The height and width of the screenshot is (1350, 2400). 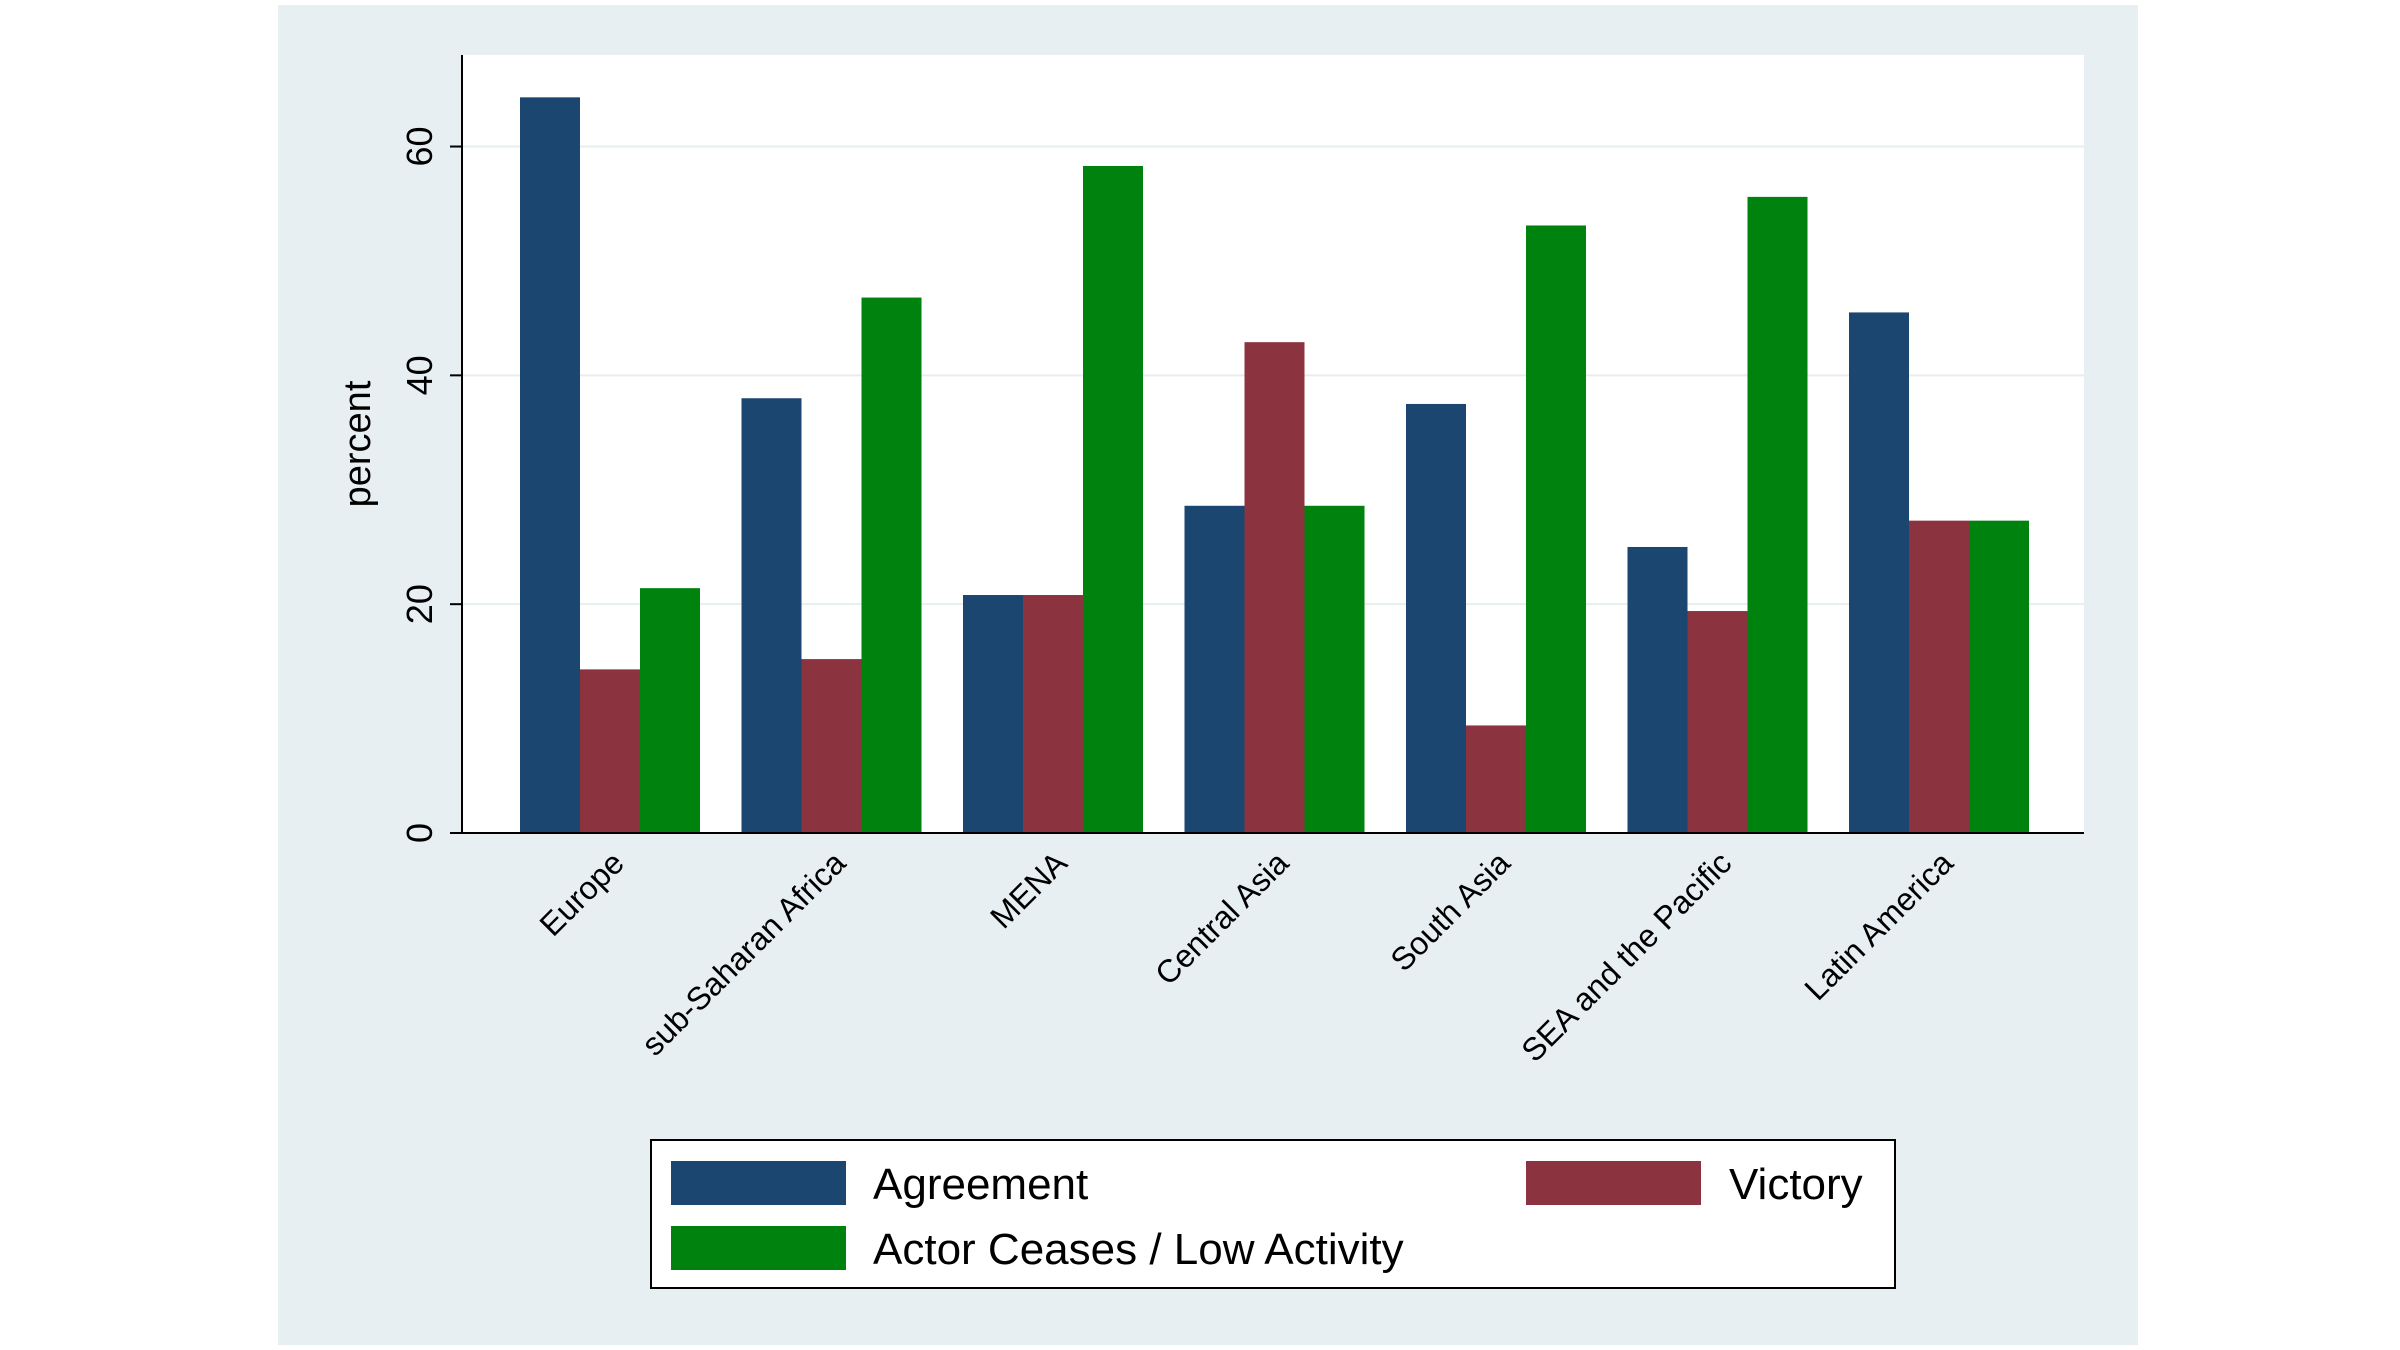 What do you see at coordinates (1138, 1249) in the screenshot?
I see `legend-label-actor-ceases: Actor Ceases / Low Activity` at bounding box center [1138, 1249].